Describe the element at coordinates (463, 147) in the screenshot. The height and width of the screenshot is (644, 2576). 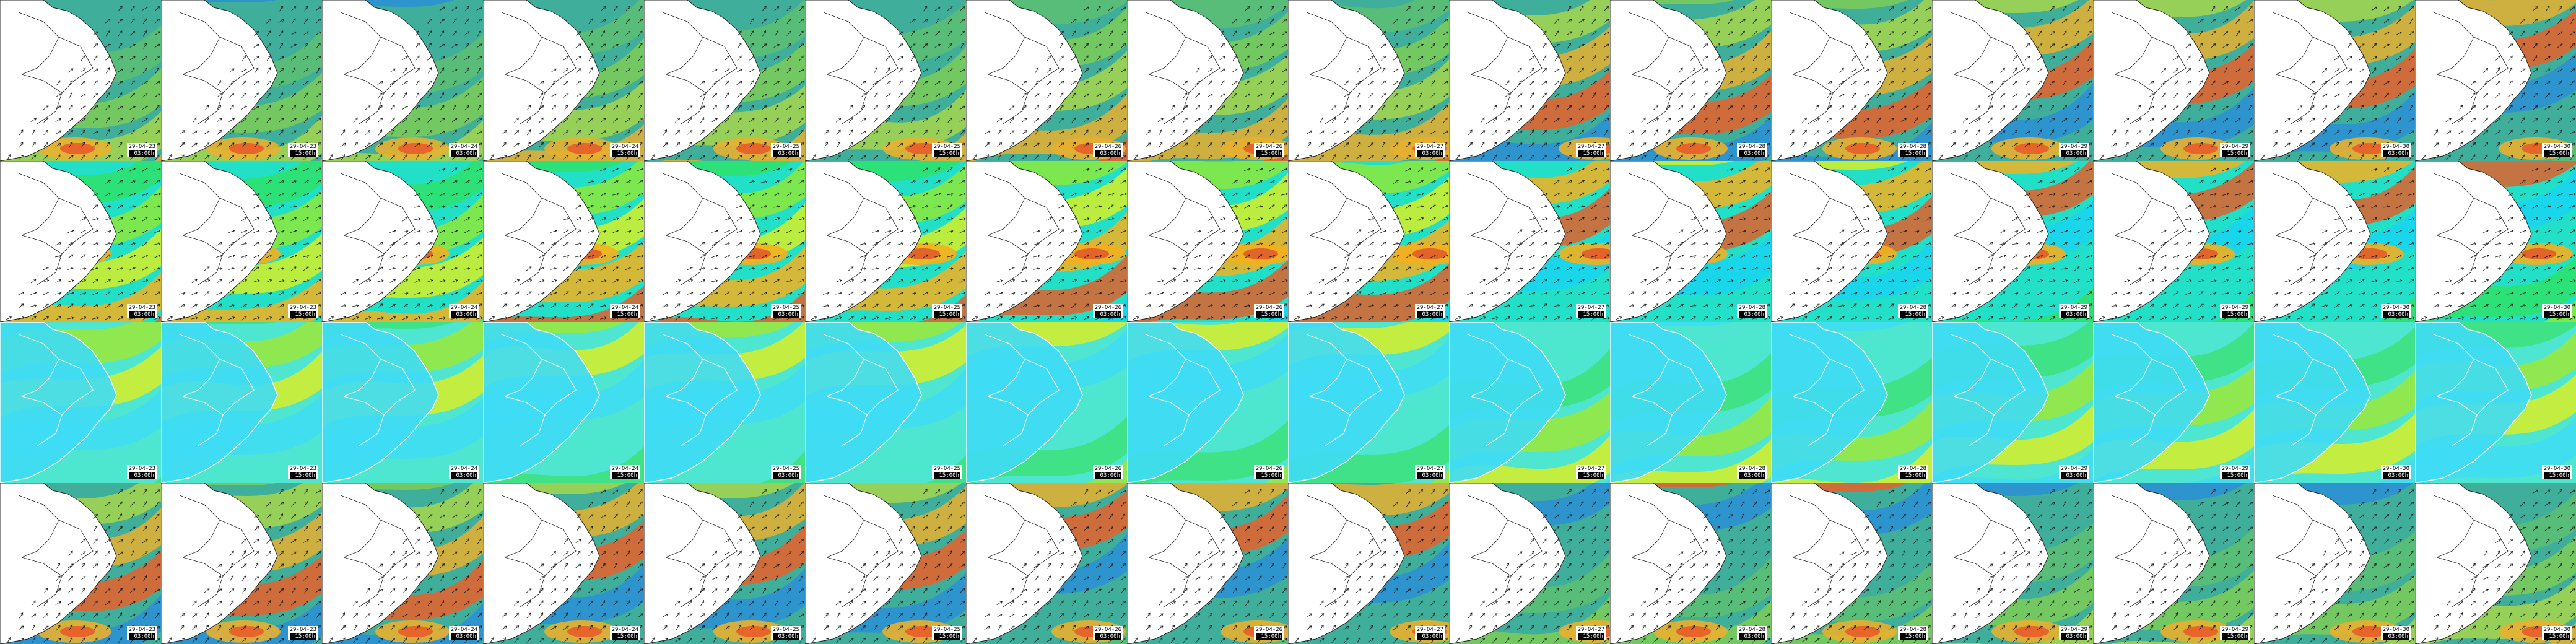
I see `forecast-date: 29-04-24` at that location.